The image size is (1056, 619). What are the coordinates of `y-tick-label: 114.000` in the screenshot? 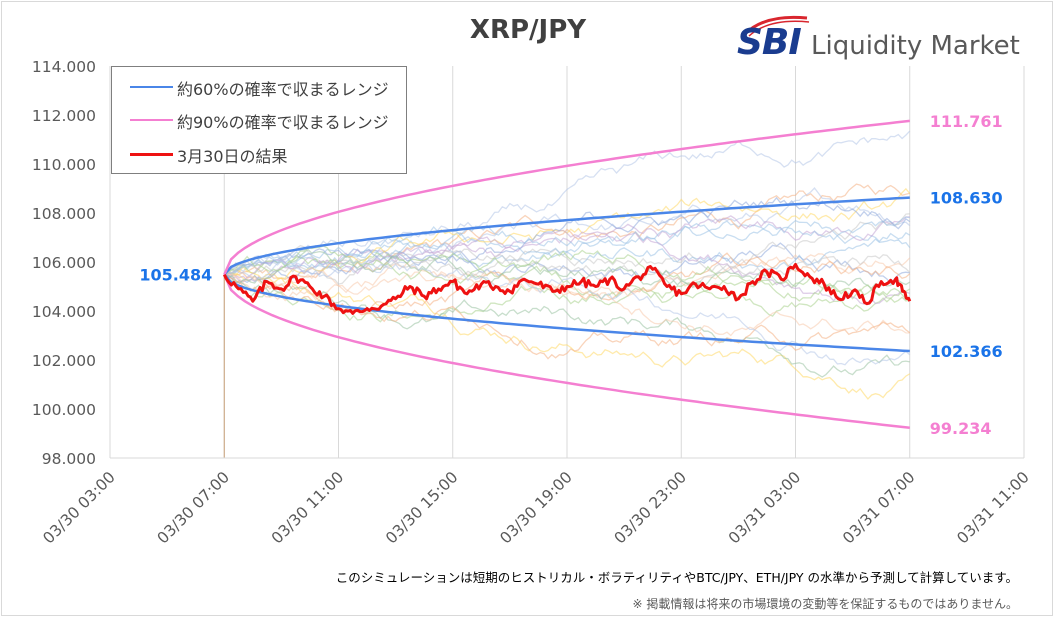 It's located at (64, 67).